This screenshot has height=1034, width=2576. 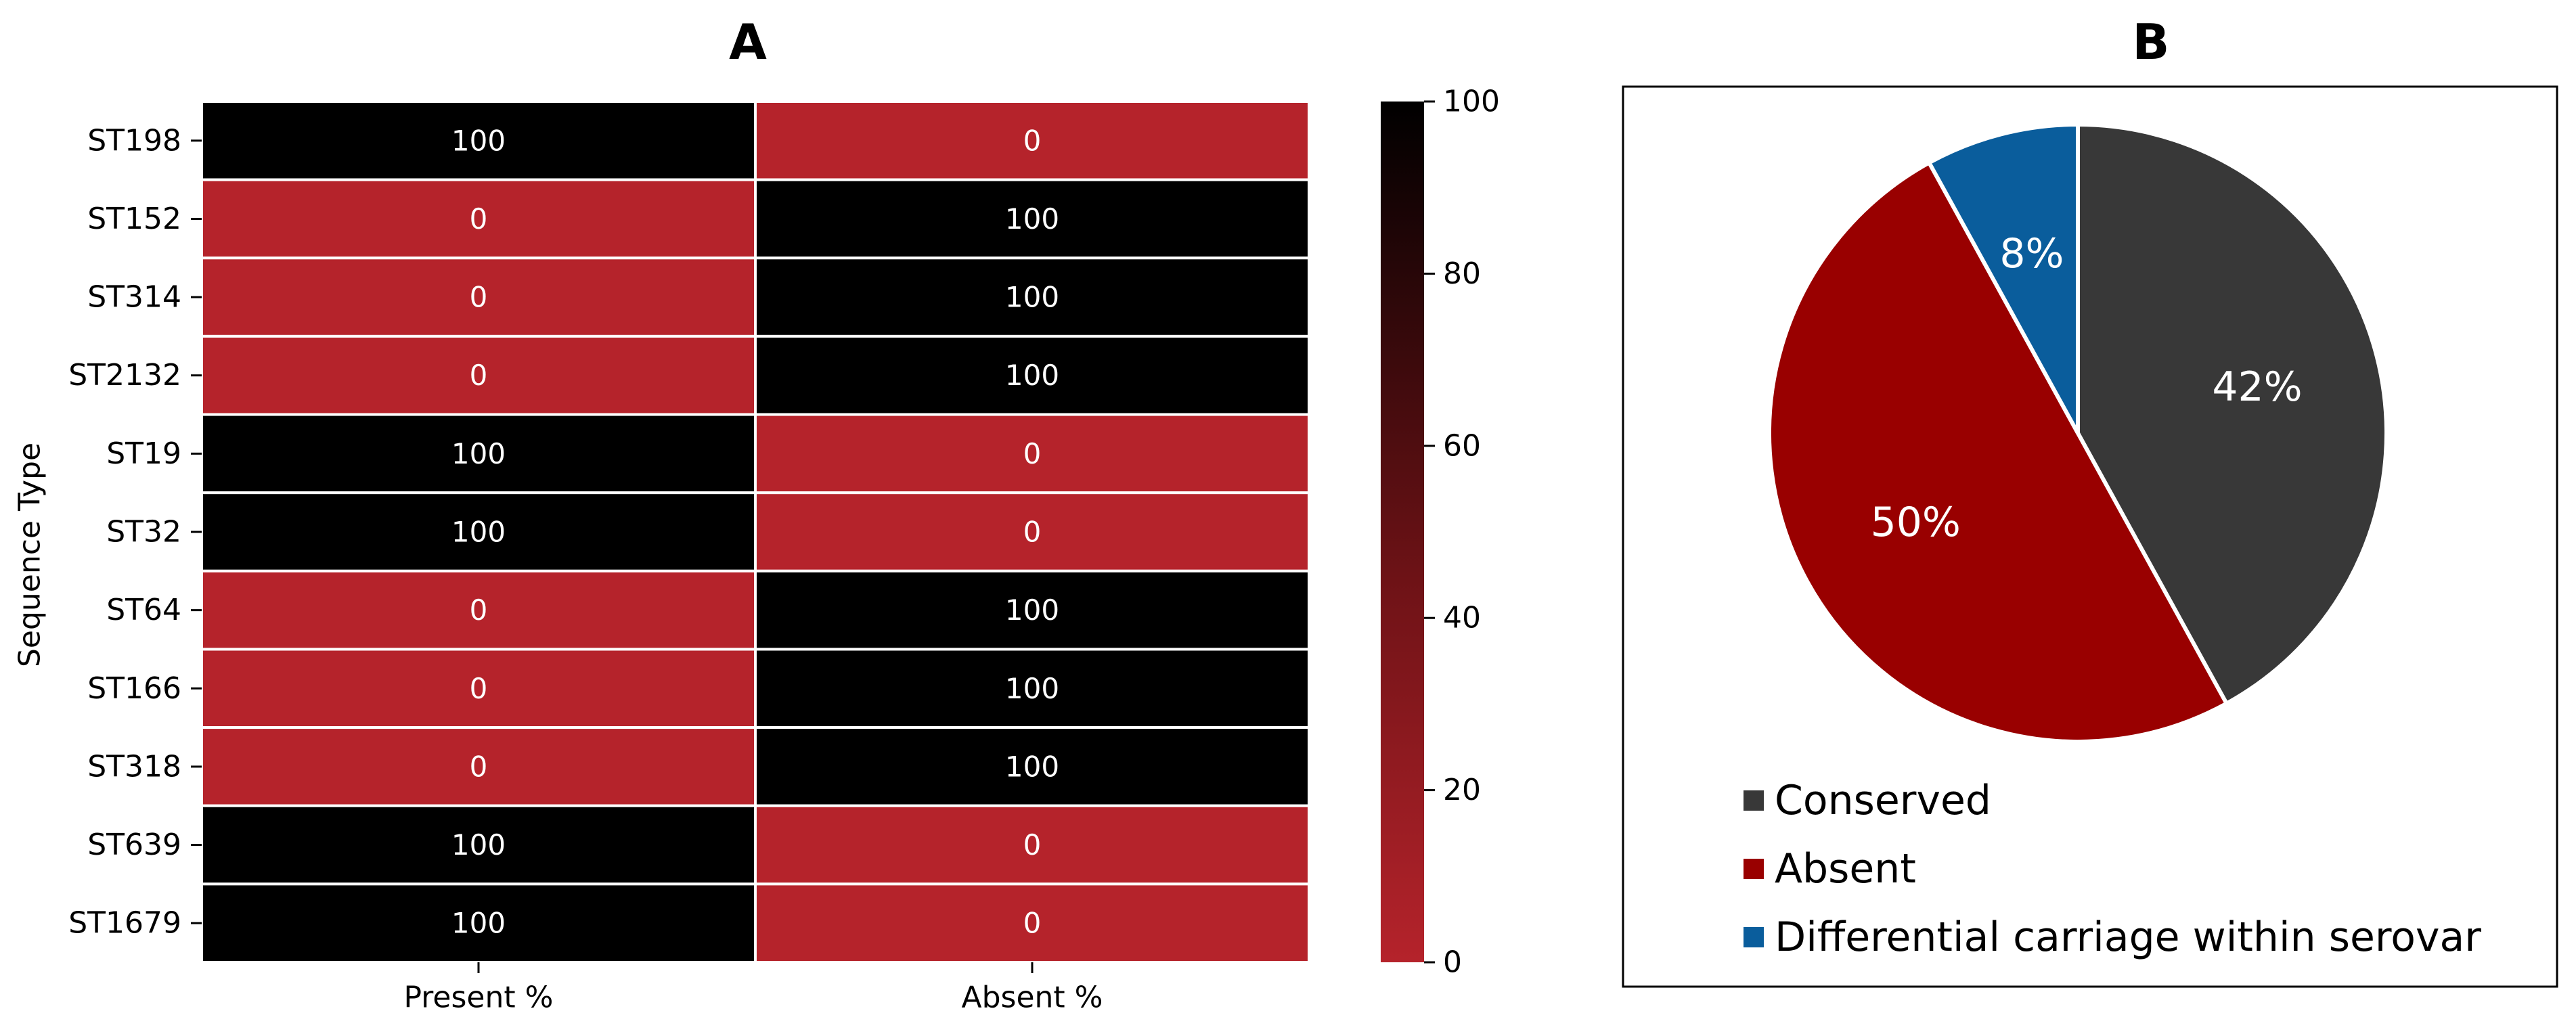 I want to click on colorbar, so click(x=1402, y=532).